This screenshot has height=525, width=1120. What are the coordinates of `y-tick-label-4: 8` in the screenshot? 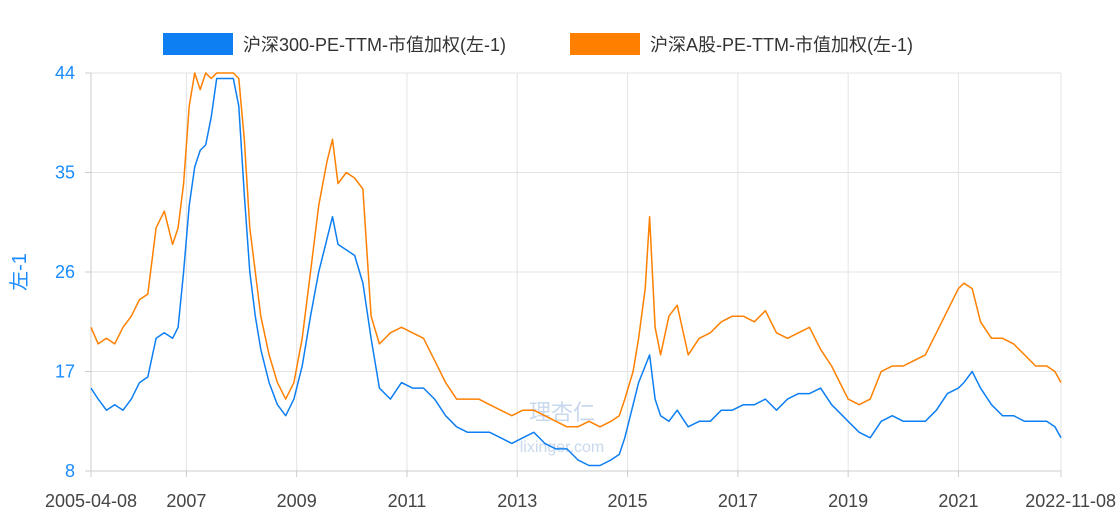 It's located at (70, 471).